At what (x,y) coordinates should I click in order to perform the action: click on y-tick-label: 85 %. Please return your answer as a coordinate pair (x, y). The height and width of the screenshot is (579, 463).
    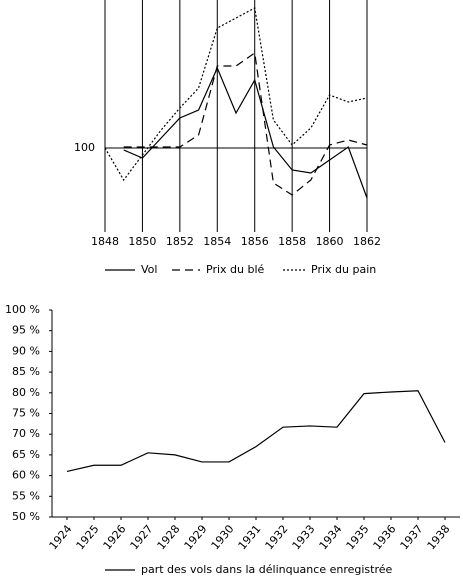
    Looking at the image, I should click on (26, 371).